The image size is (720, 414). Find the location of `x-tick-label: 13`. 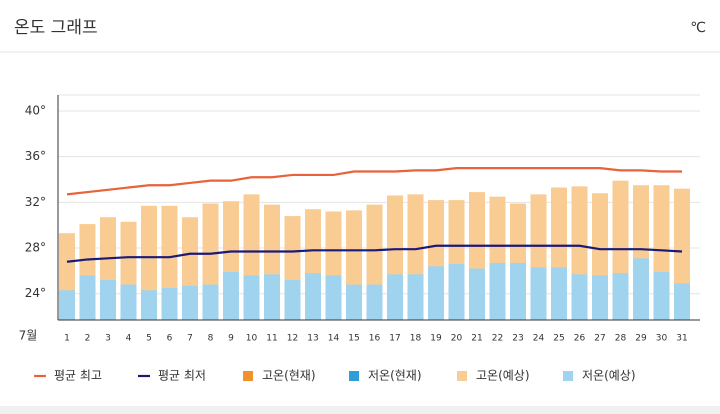

x-tick-label: 13 is located at coordinates (312, 339).